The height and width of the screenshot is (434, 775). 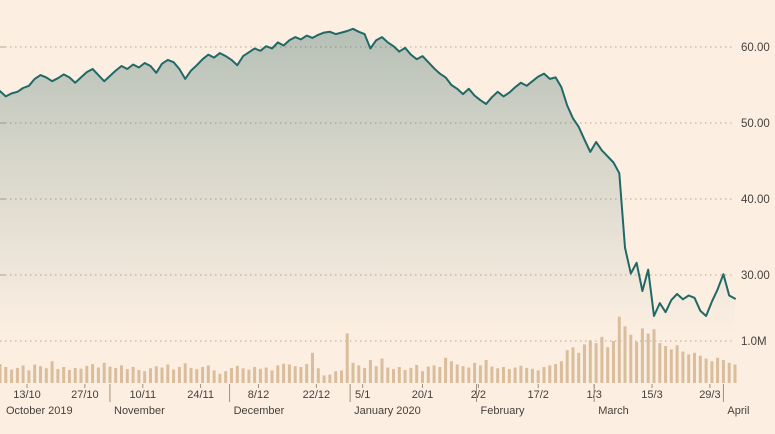 What do you see at coordinates (755, 124) in the screenshot?
I see `y-axis-label: 50.00` at bounding box center [755, 124].